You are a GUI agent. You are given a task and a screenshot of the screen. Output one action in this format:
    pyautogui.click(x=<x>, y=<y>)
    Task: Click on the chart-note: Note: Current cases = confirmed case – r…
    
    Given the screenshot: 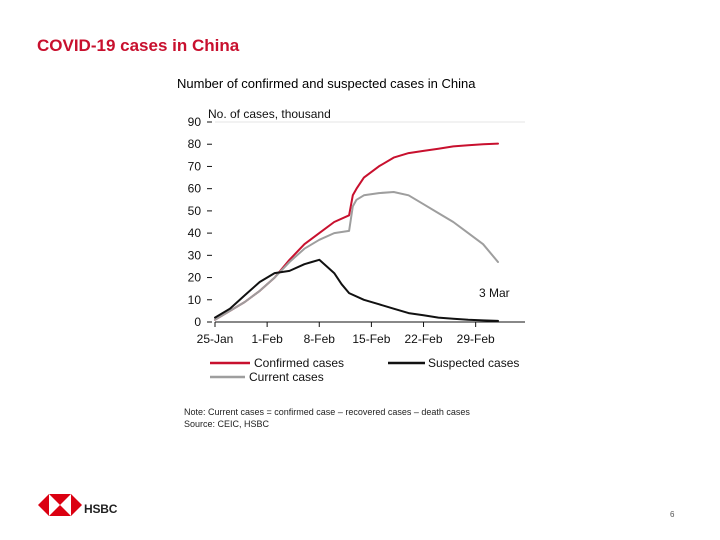 What is the action you would take?
    pyautogui.click(x=327, y=418)
    